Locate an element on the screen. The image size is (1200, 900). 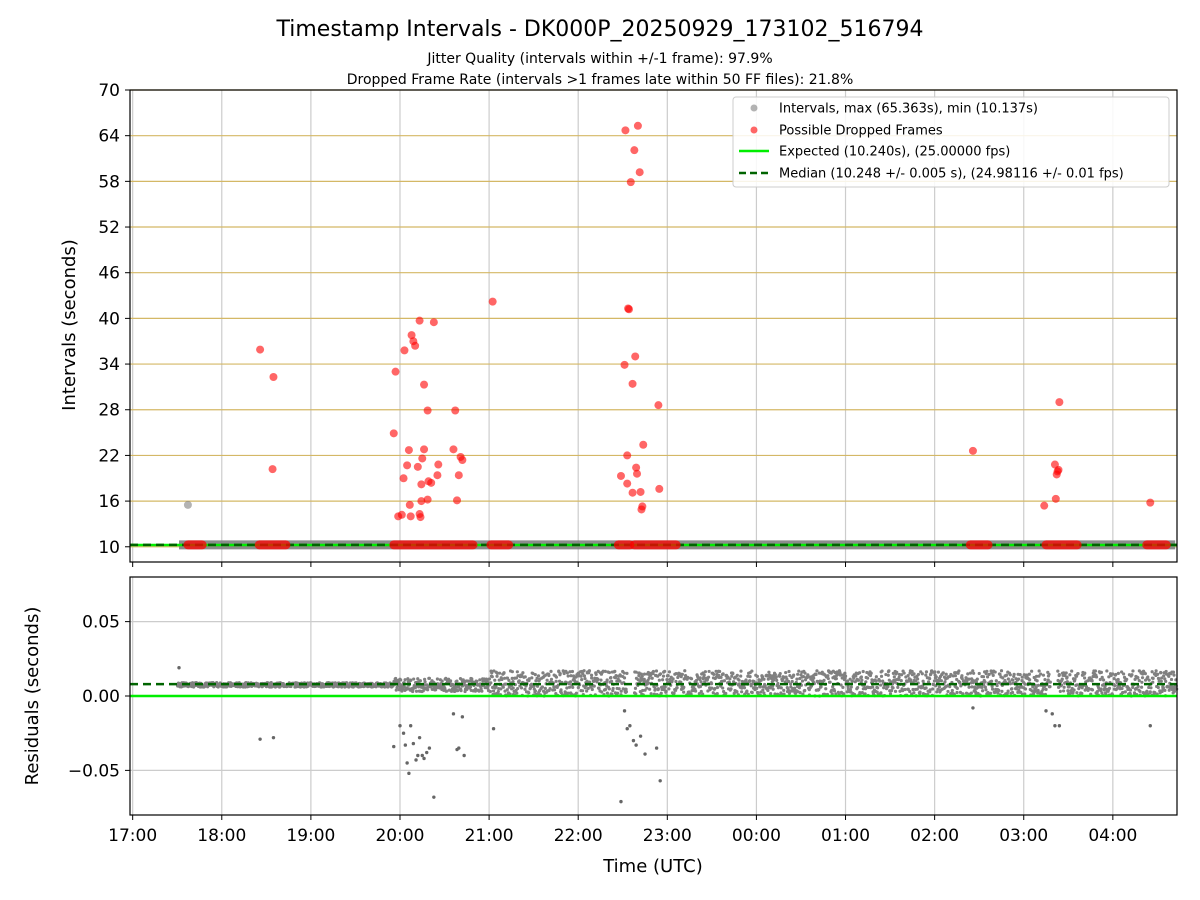
y-tick-label: 16 is located at coordinates (109, 502).